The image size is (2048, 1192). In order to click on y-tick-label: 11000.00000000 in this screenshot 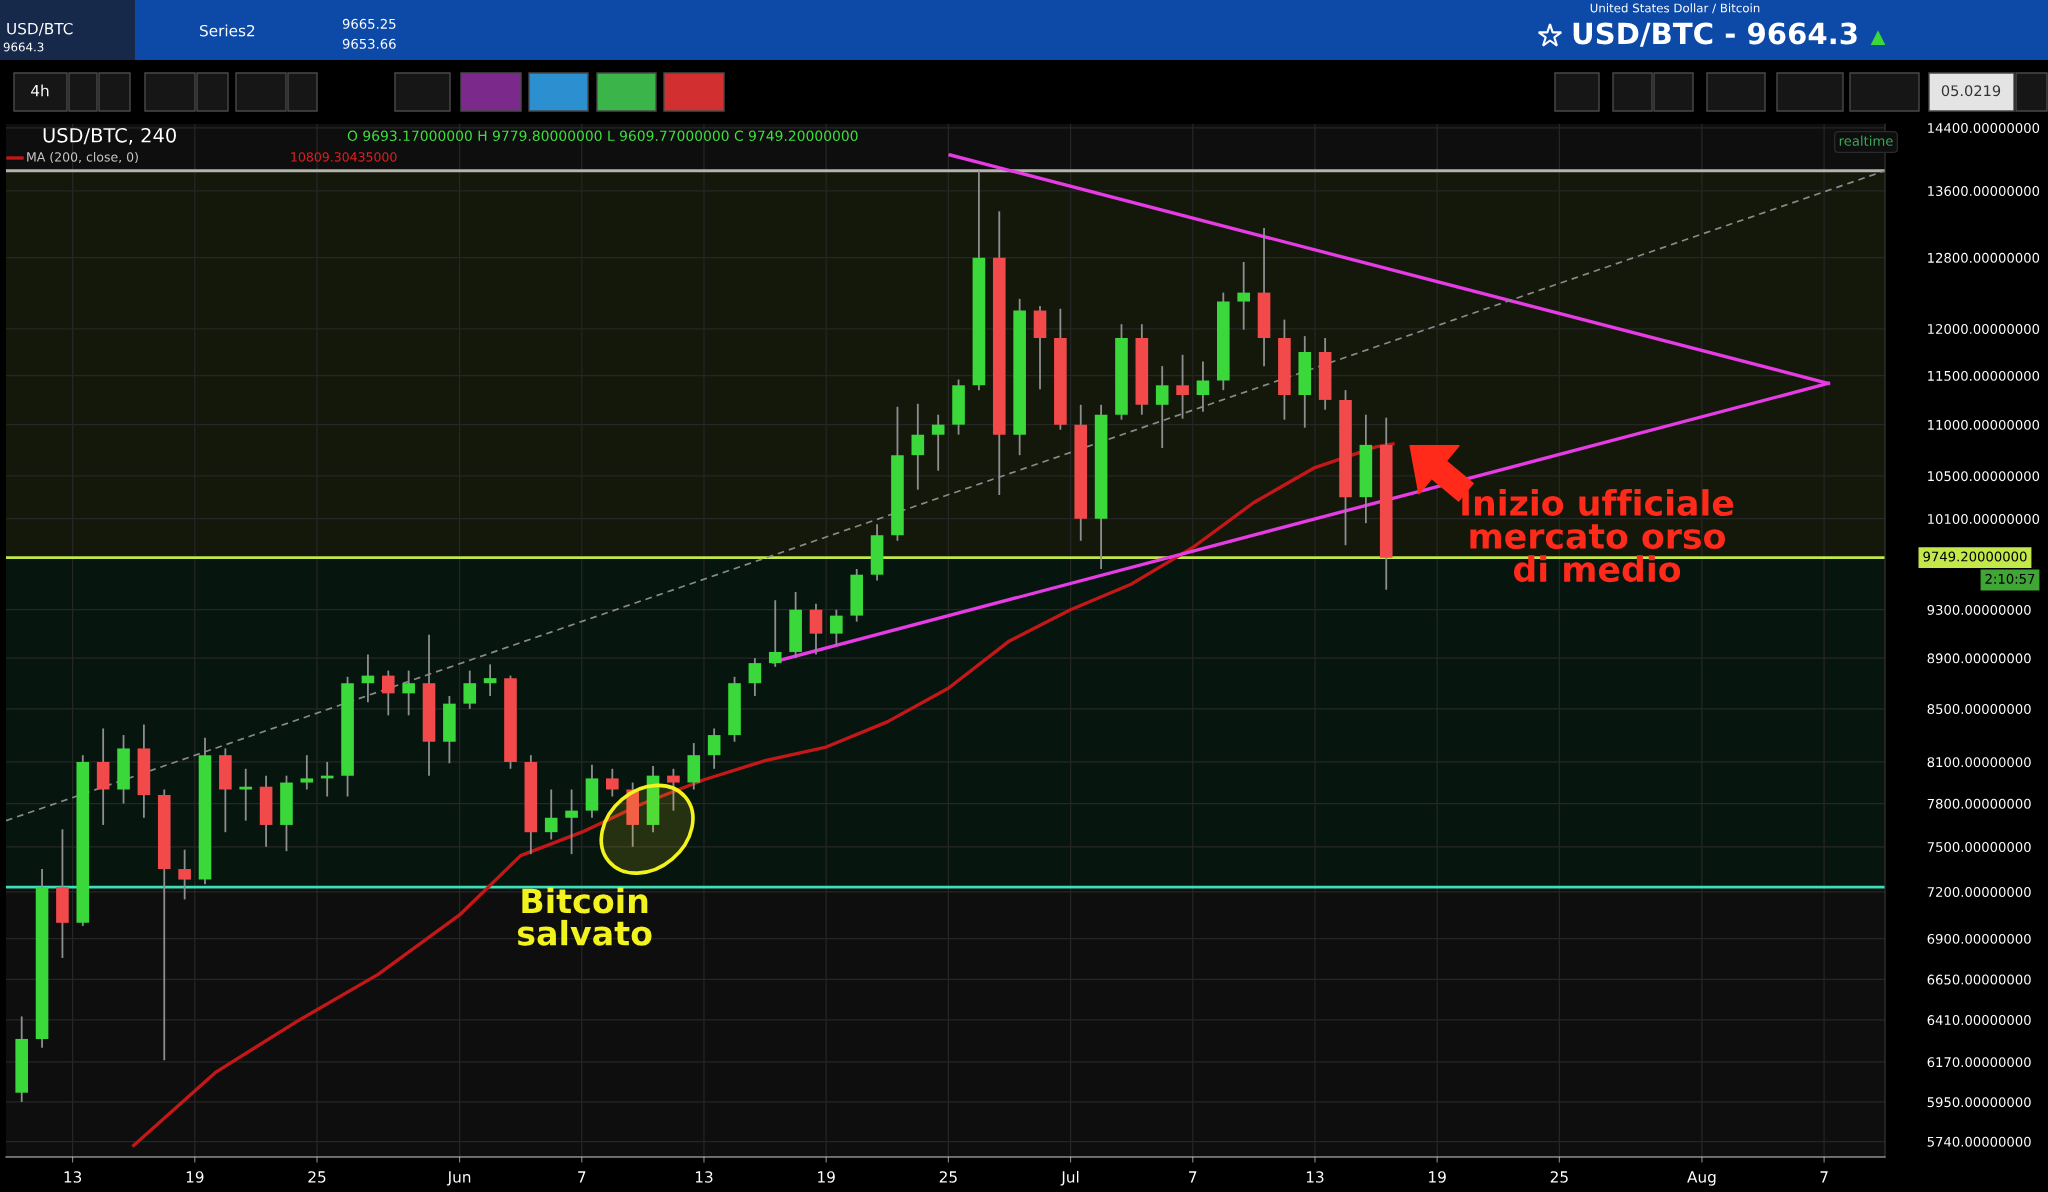, I will do `click(1984, 424)`.